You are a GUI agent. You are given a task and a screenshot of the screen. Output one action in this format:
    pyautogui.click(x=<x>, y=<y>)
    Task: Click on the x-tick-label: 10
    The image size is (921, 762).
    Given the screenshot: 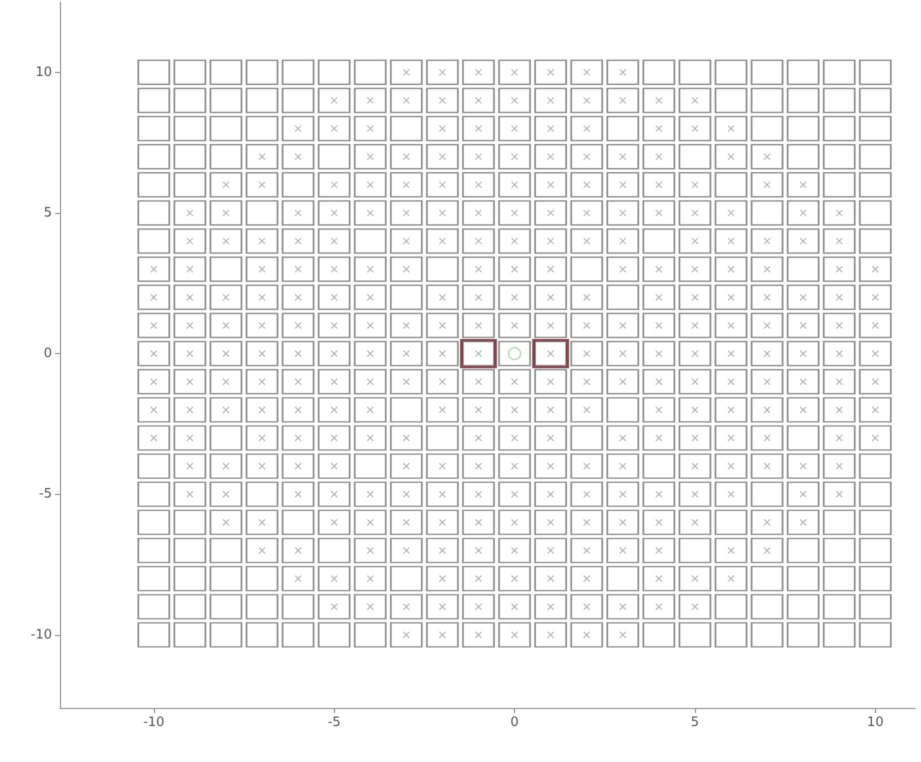 What is the action you would take?
    pyautogui.click(x=875, y=722)
    